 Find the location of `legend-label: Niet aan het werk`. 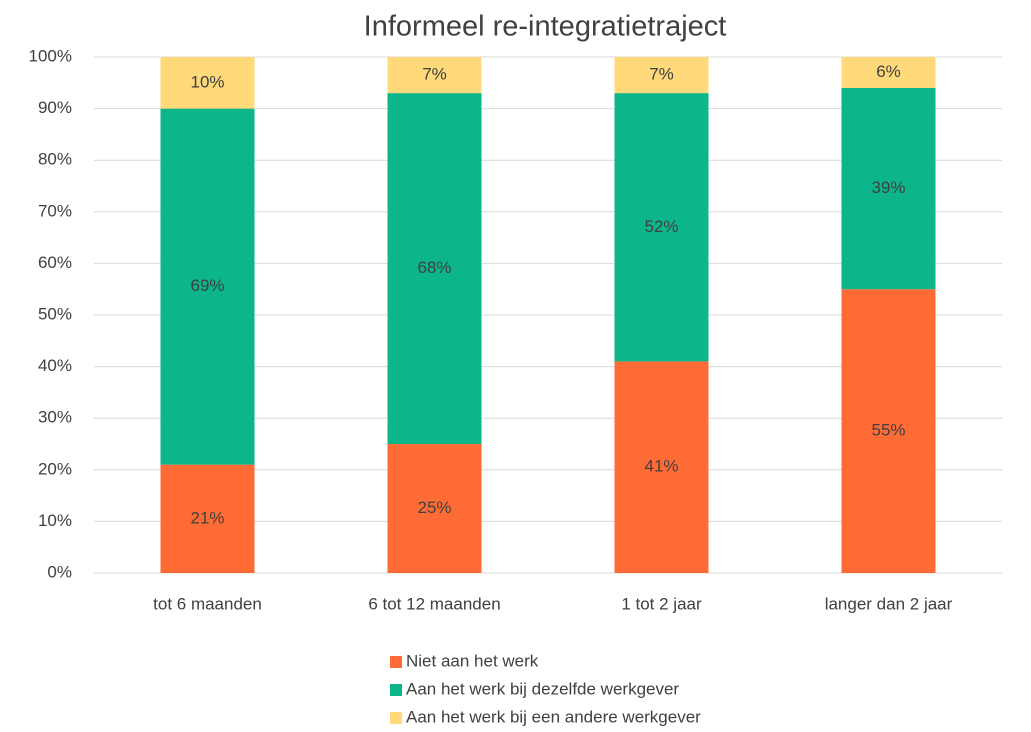

legend-label: Niet aan het werk is located at coordinates (472, 660).